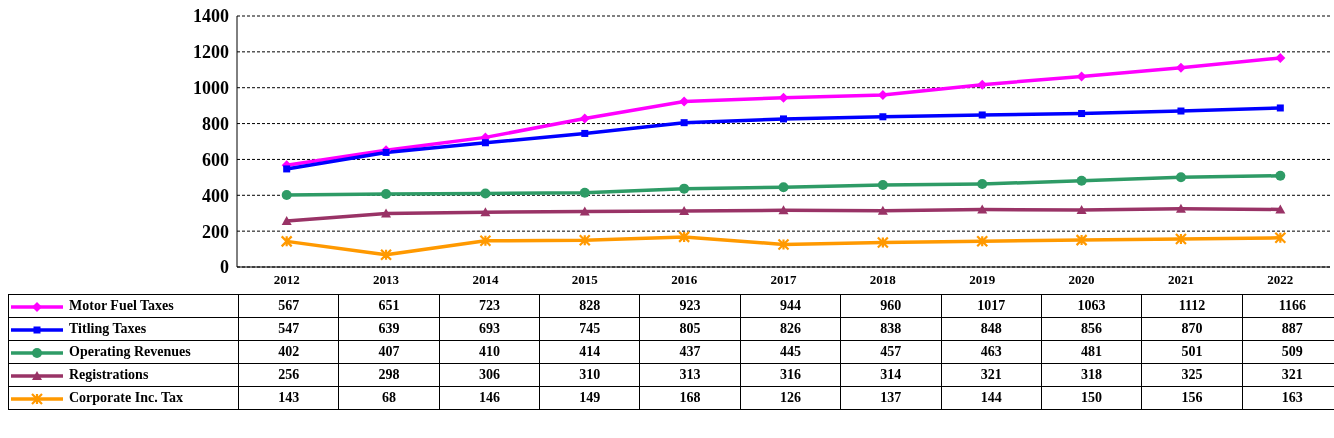 The width and height of the screenshot is (1334, 438). I want to click on x-tick-label: 2021, so click(1180, 280).